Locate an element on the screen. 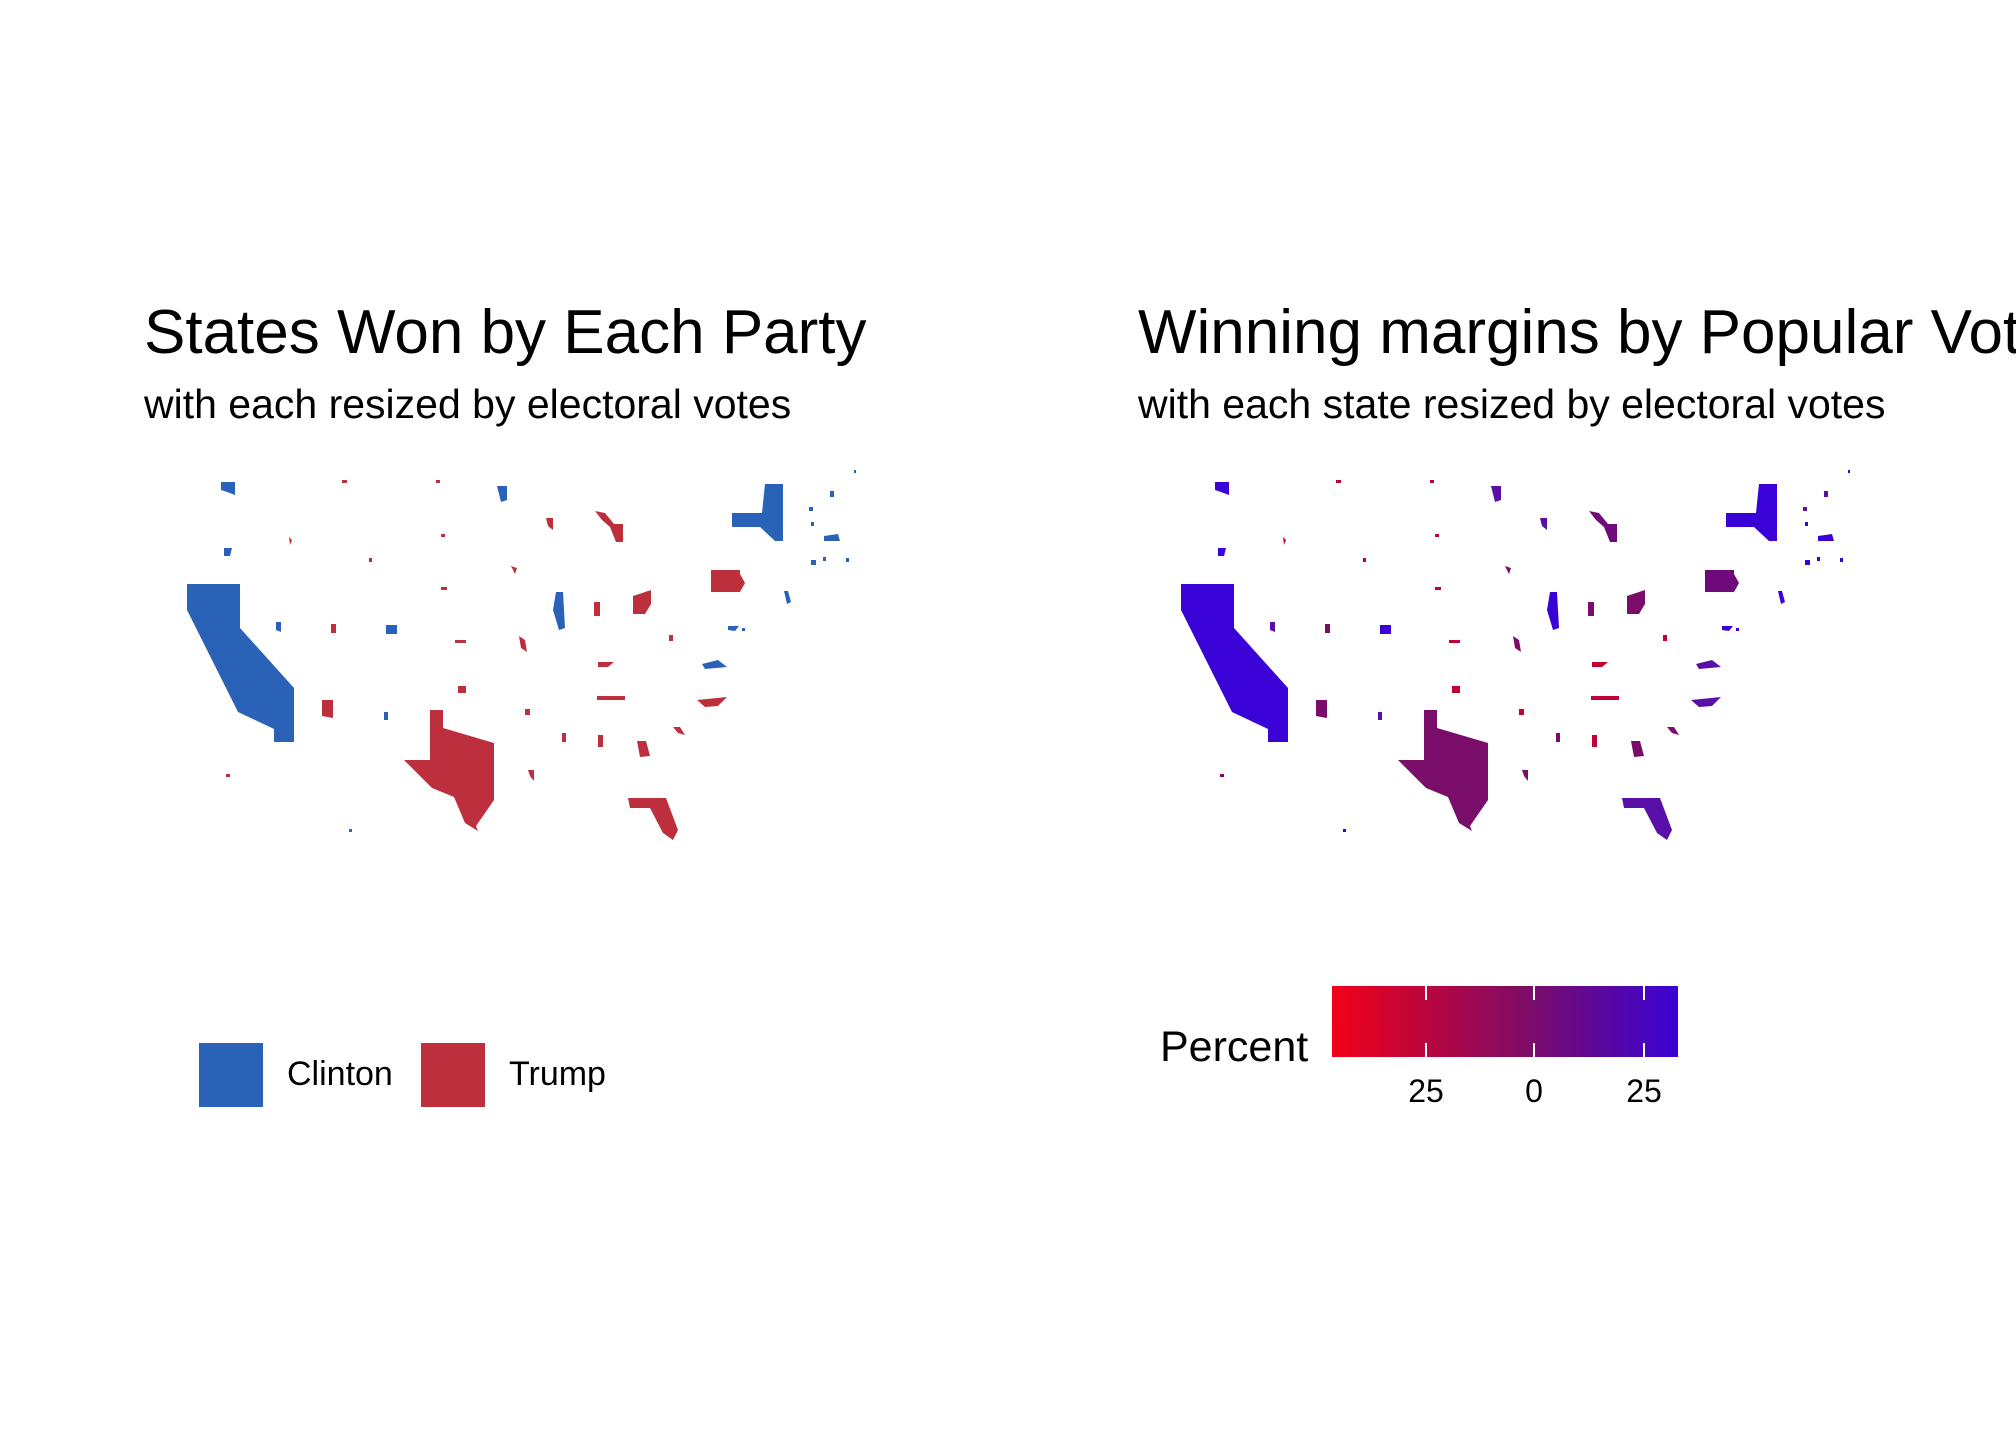  state-nevada is located at coordinates (278, 627).